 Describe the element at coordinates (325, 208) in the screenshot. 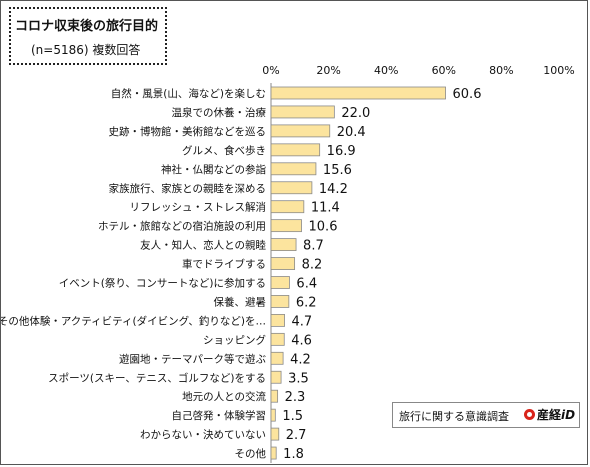

I see `value-label: 11.4` at that location.